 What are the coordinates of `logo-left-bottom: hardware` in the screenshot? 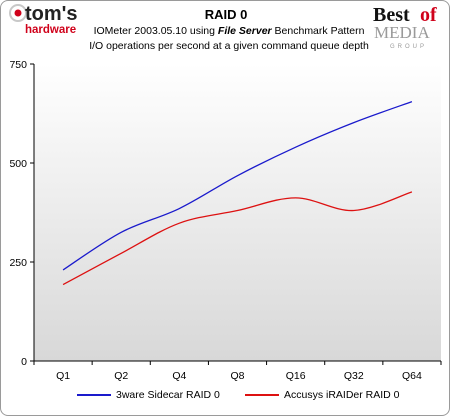 It's located at (50, 30).